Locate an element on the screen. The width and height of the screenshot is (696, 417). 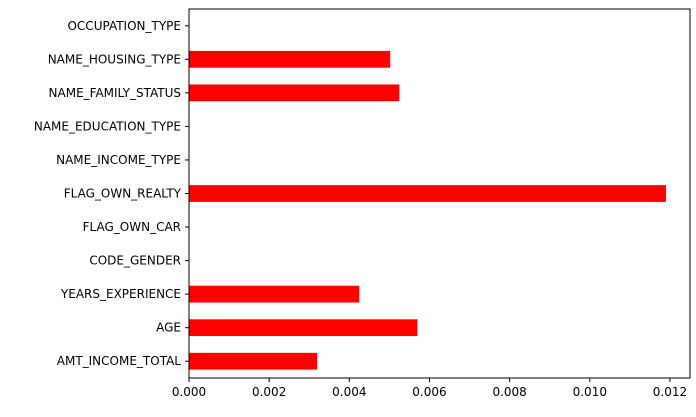
x-tick-label: 0.002 is located at coordinates (269, 392).